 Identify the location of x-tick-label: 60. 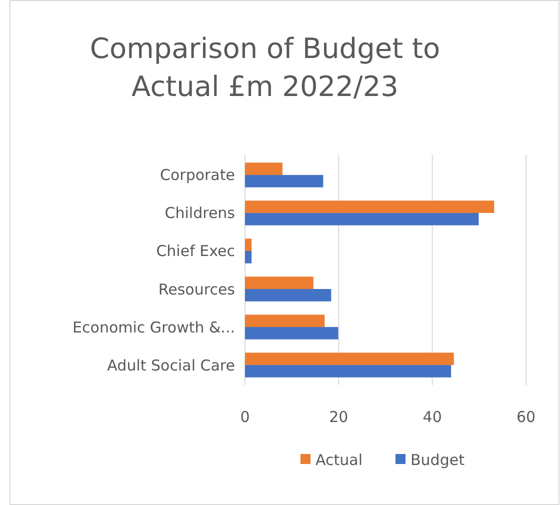
(526, 417).